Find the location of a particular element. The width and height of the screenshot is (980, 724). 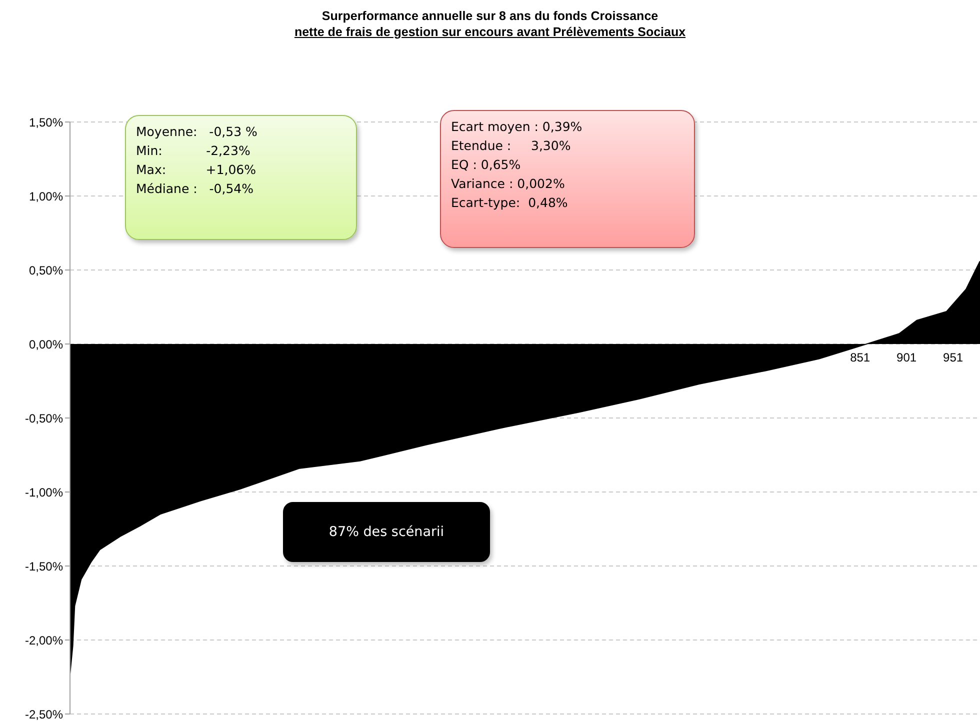

y-tick-label: 0,50% is located at coordinates (46, 270).